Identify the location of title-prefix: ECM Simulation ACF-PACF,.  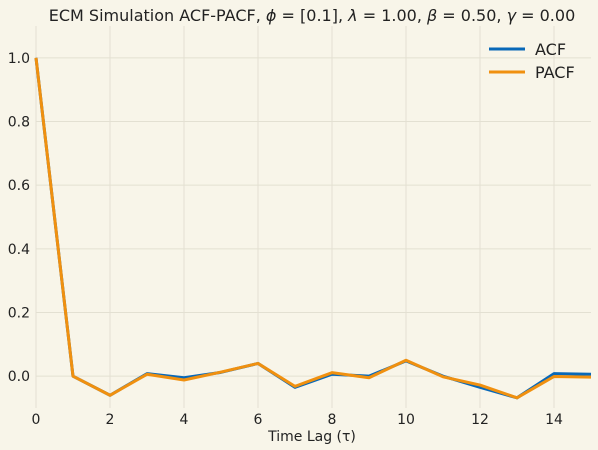
(157, 15).